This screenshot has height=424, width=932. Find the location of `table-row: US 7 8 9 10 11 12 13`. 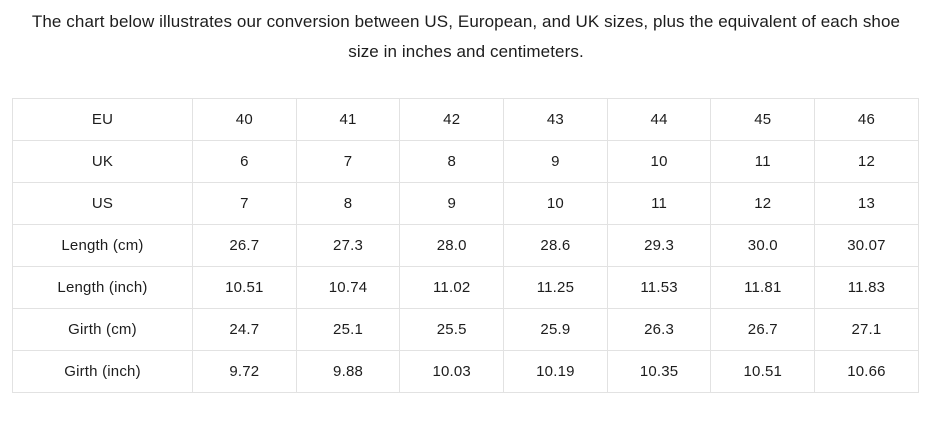

table-row: US 7 8 9 10 11 12 13 is located at coordinates (465, 203).